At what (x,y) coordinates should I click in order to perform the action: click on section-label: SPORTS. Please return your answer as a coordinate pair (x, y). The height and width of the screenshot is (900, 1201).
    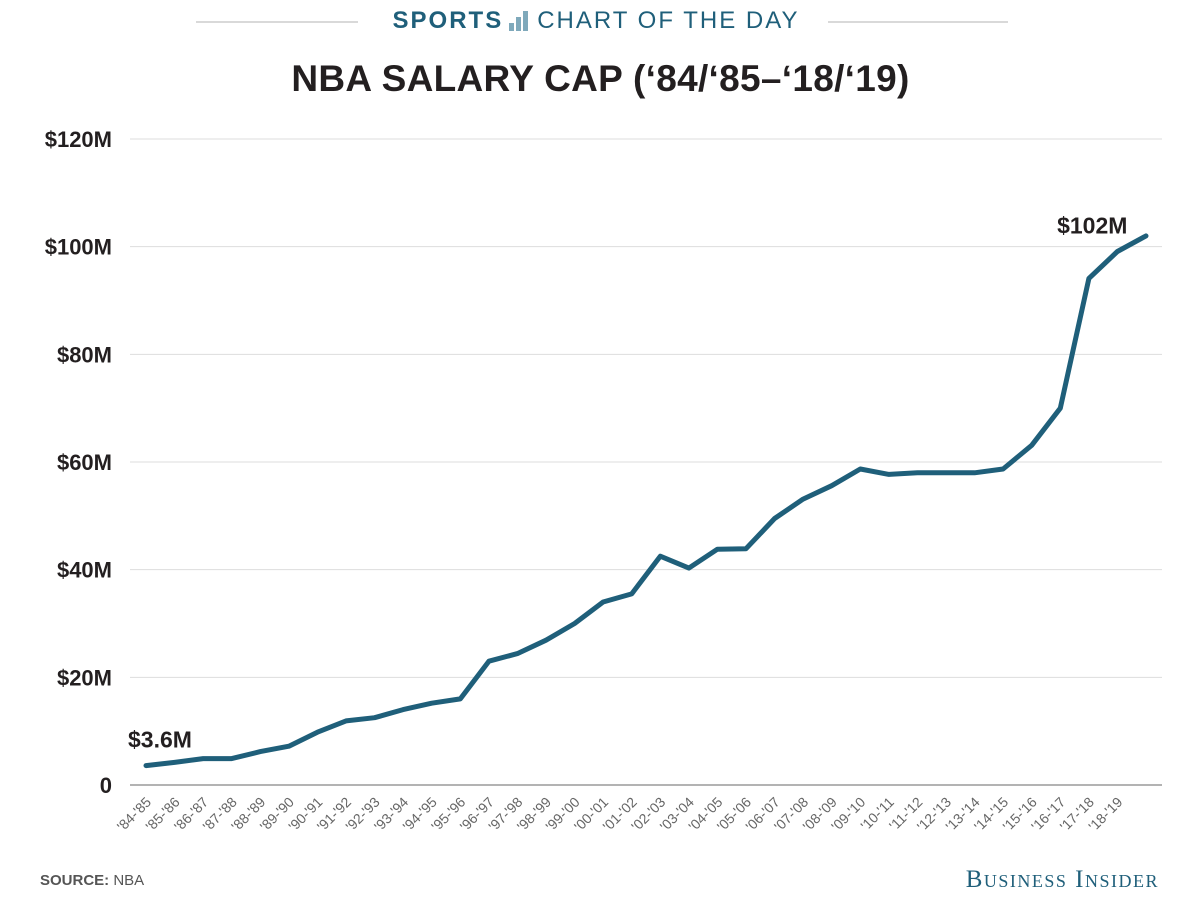
    Looking at the image, I should click on (448, 20).